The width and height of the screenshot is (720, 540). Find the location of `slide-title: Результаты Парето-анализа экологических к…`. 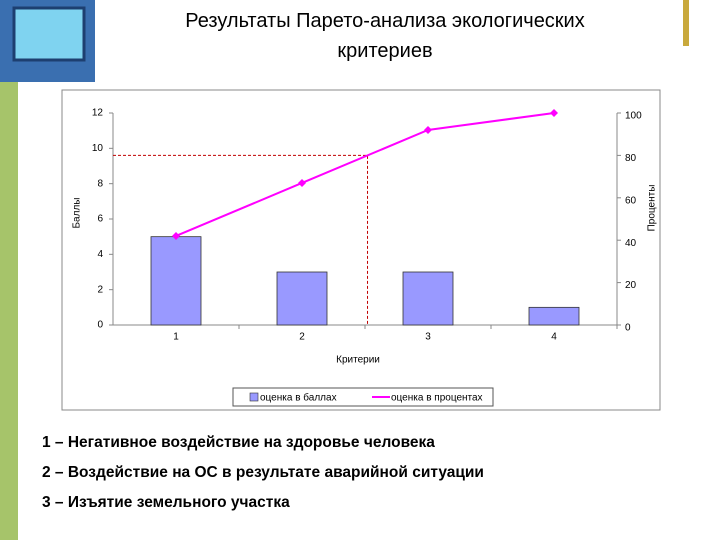

slide-title: Результаты Парето-анализа экологических к… is located at coordinates (384, 36).